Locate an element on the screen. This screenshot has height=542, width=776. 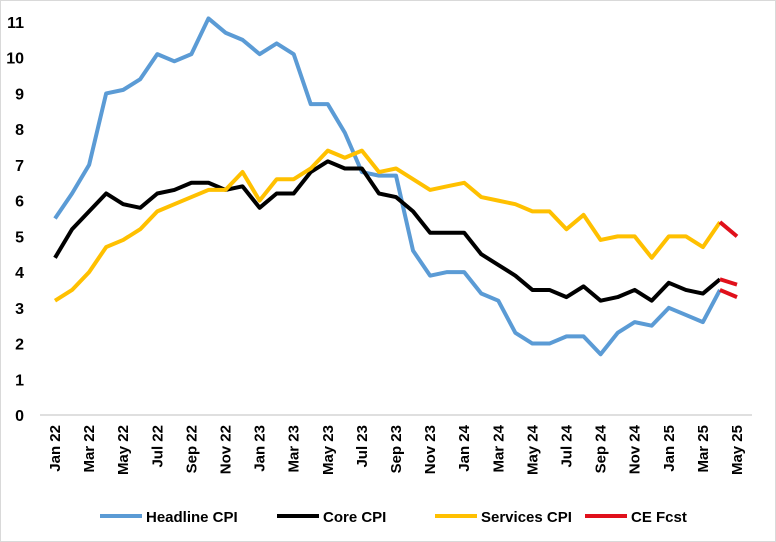
x-tick-label: Jul 24 is located at coordinates (567, 445).